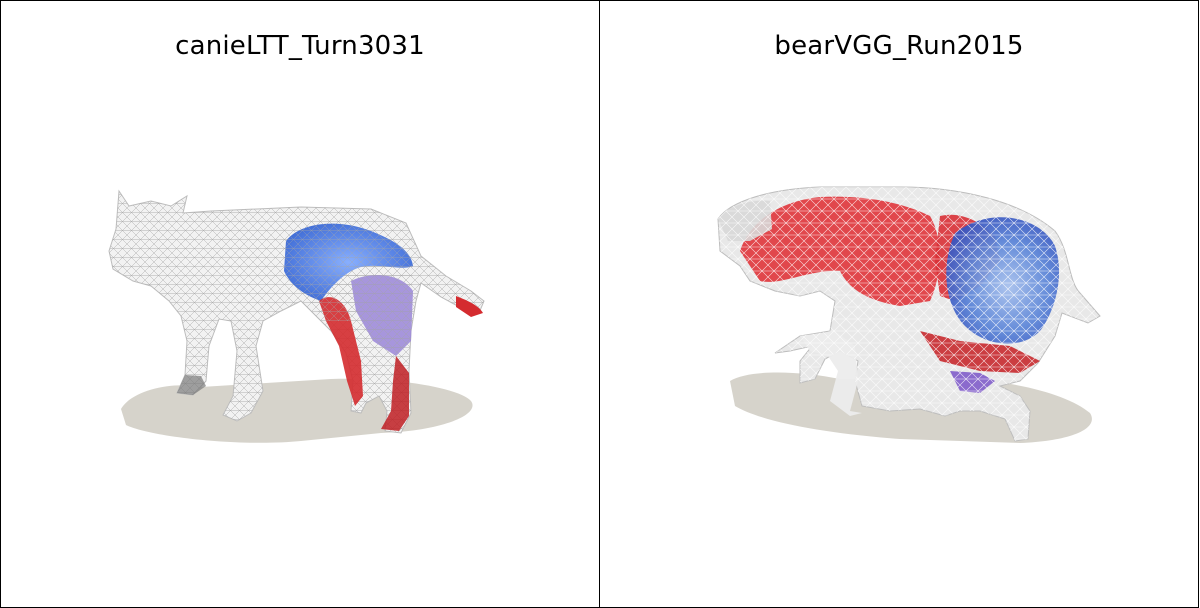 The image size is (1200, 608). I want to click on panel-title: bearVGG_Run2015, so click(899, 46).